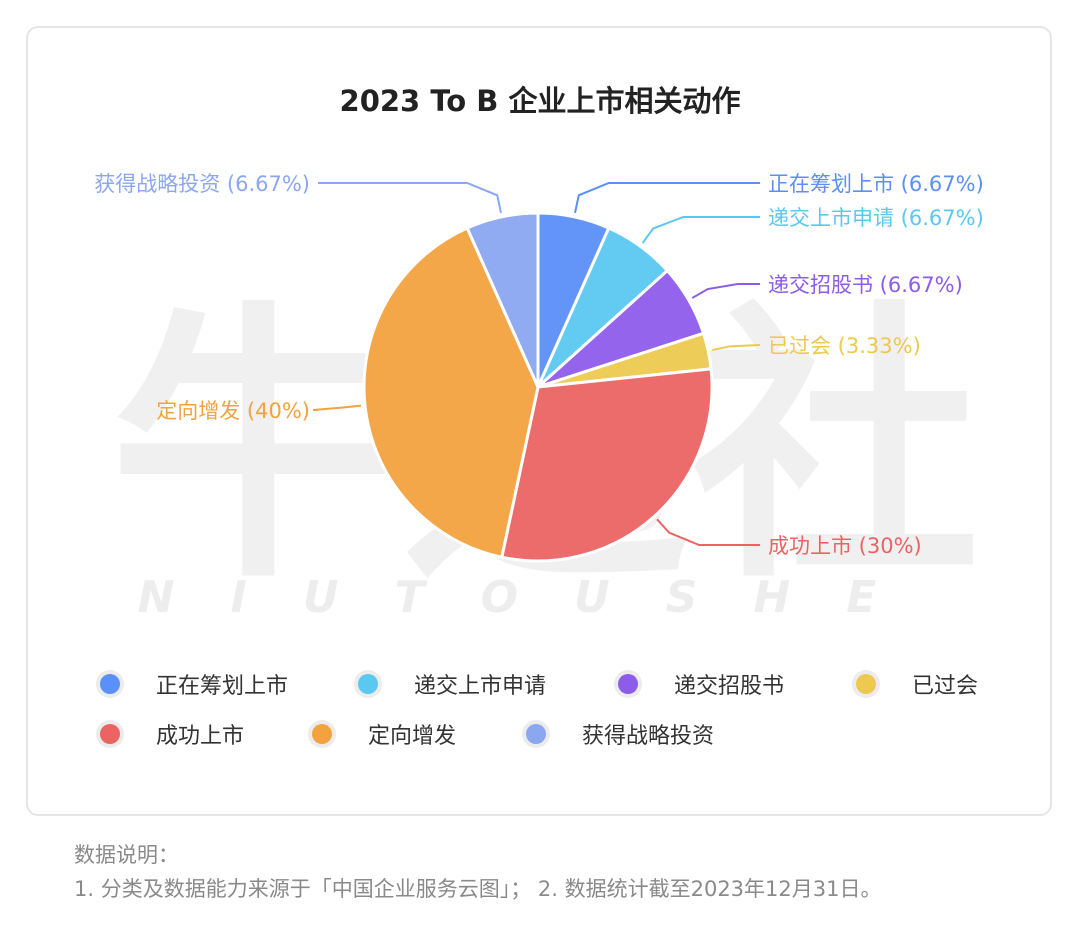 This screenshot has width=1080, height=933. What do you see at coordinates (845, 546) in the screenshot?
I see `slice-label-5: 成功上市 (30%)` at bounding box center [845, 546].